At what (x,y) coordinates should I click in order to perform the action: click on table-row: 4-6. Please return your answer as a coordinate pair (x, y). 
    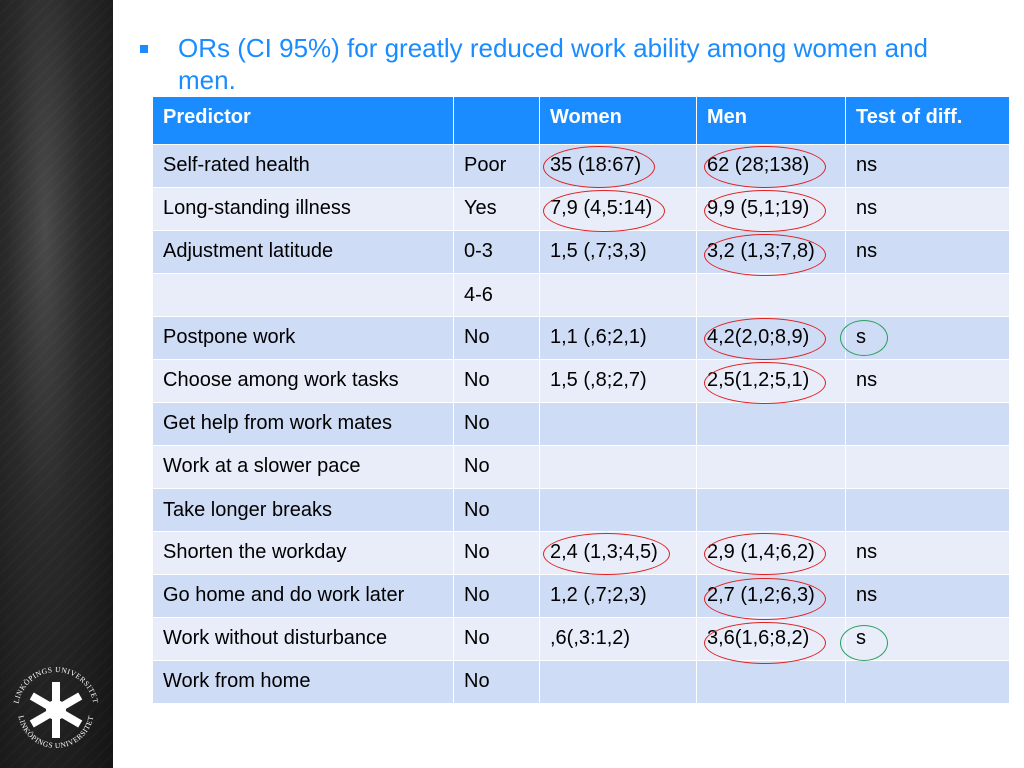
    Looking at the image, I should click on (581, 295).